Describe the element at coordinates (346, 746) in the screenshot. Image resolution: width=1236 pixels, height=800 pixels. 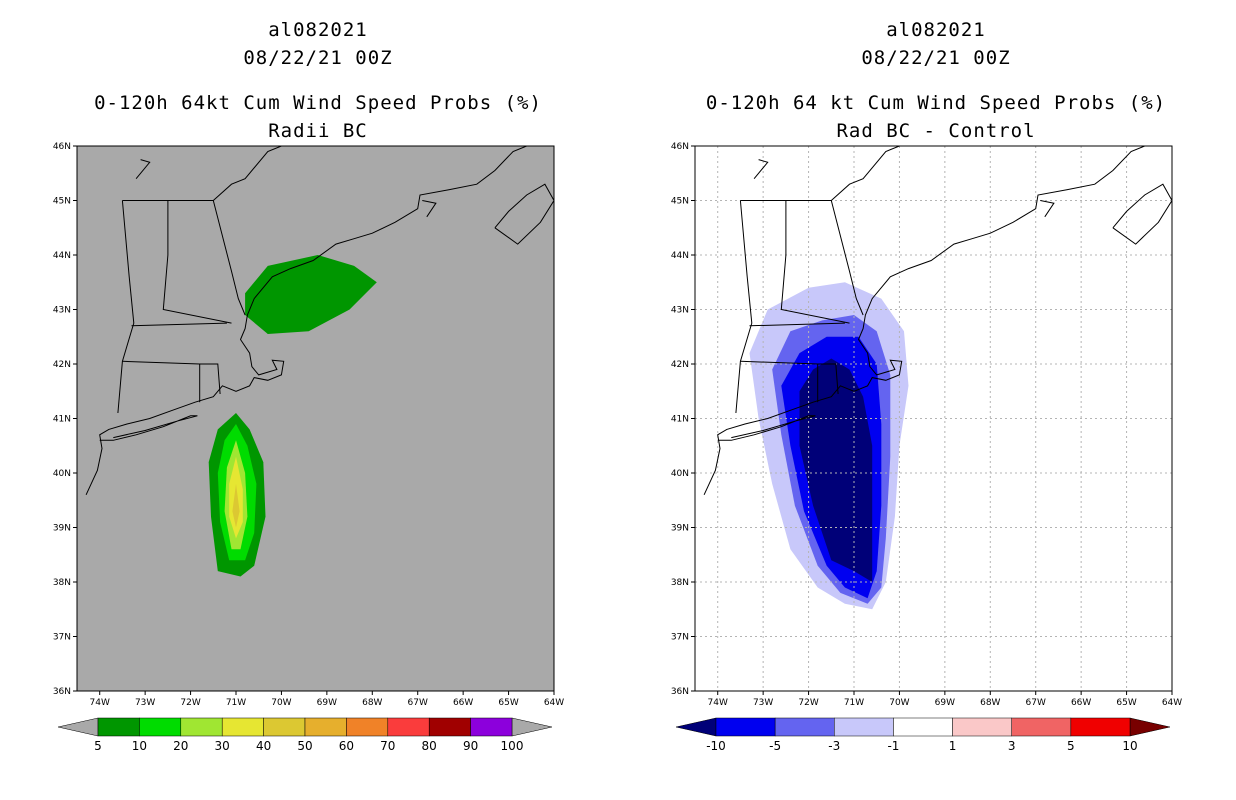
I see `colorbar-label-60: 60` at that location.